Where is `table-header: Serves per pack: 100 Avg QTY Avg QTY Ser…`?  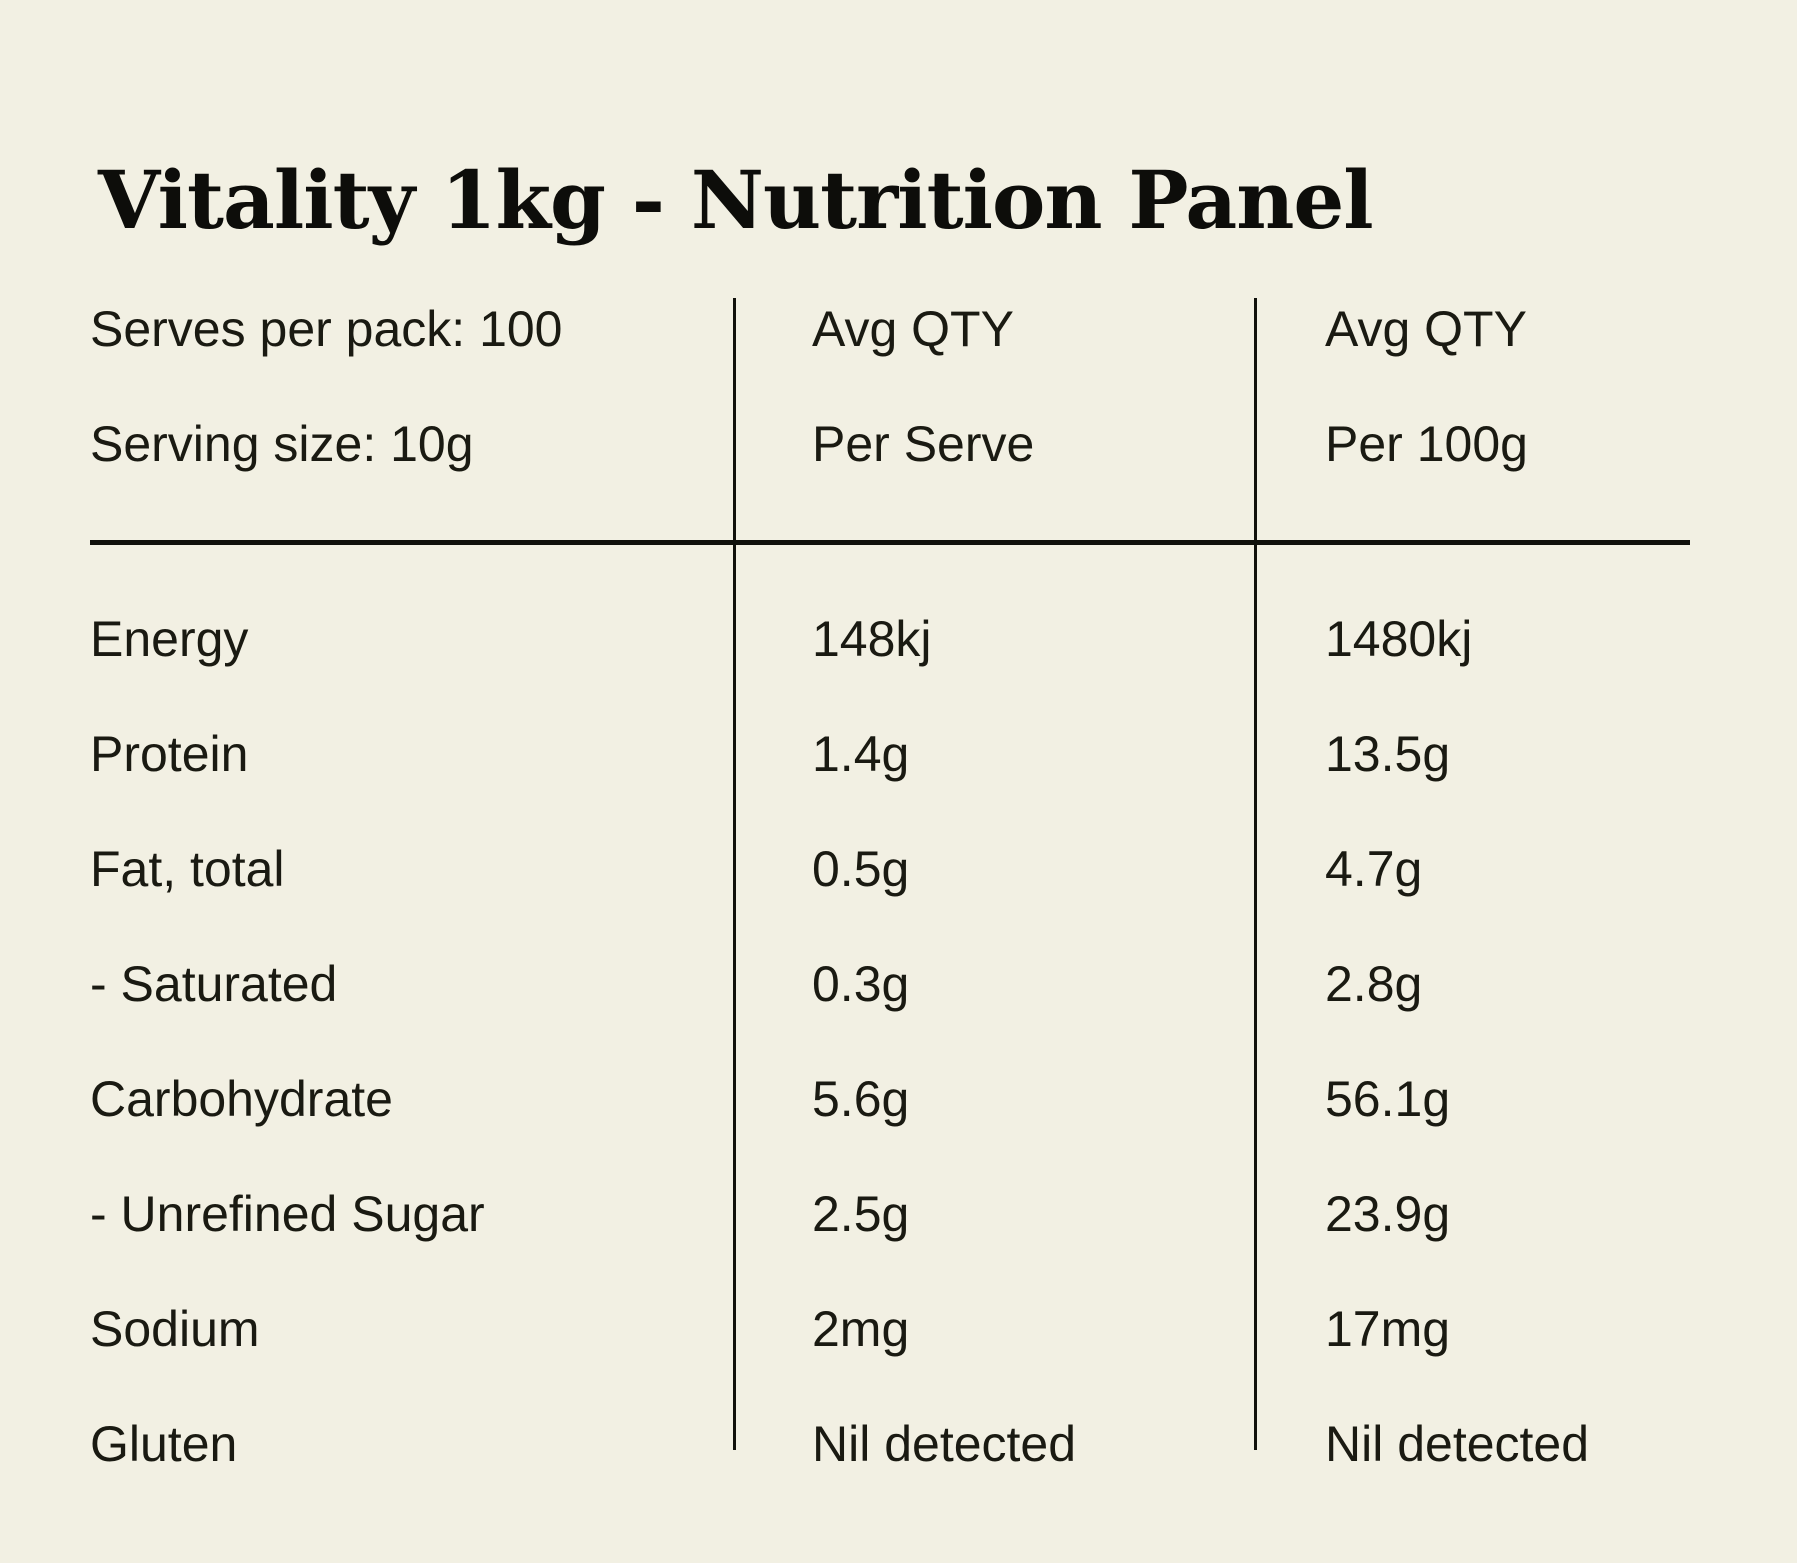 table-header: Serves per pack: 100 Avg QTY Avg QTY Ser… is located at coordinates (900, 387).